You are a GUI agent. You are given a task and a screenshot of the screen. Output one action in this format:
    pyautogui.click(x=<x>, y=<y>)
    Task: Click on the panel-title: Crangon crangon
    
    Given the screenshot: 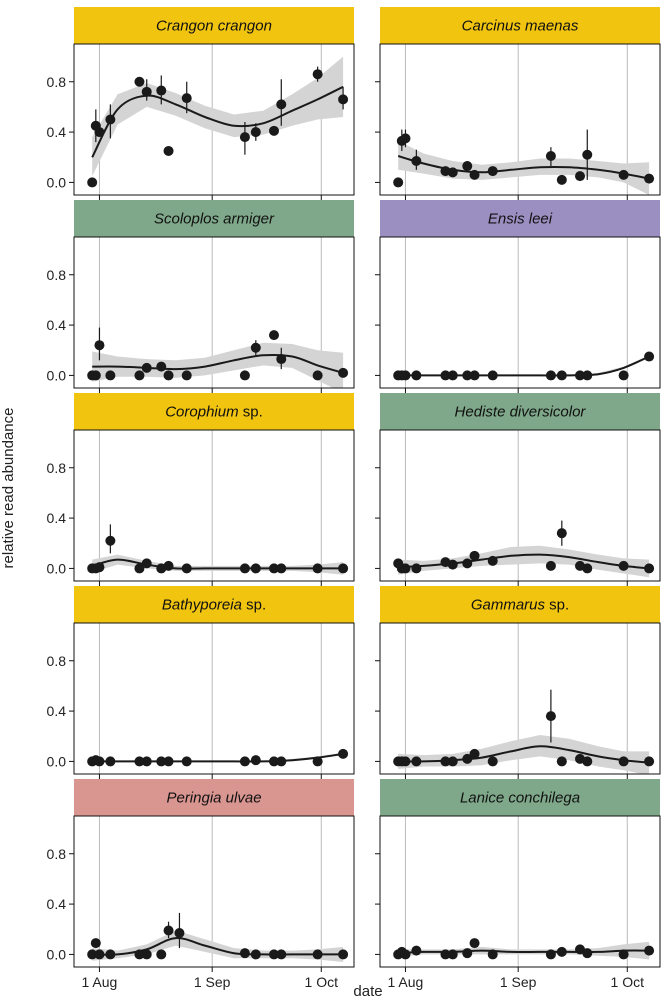 What is the action you would take?
    pyautogui.click(x=214, y=26)
    